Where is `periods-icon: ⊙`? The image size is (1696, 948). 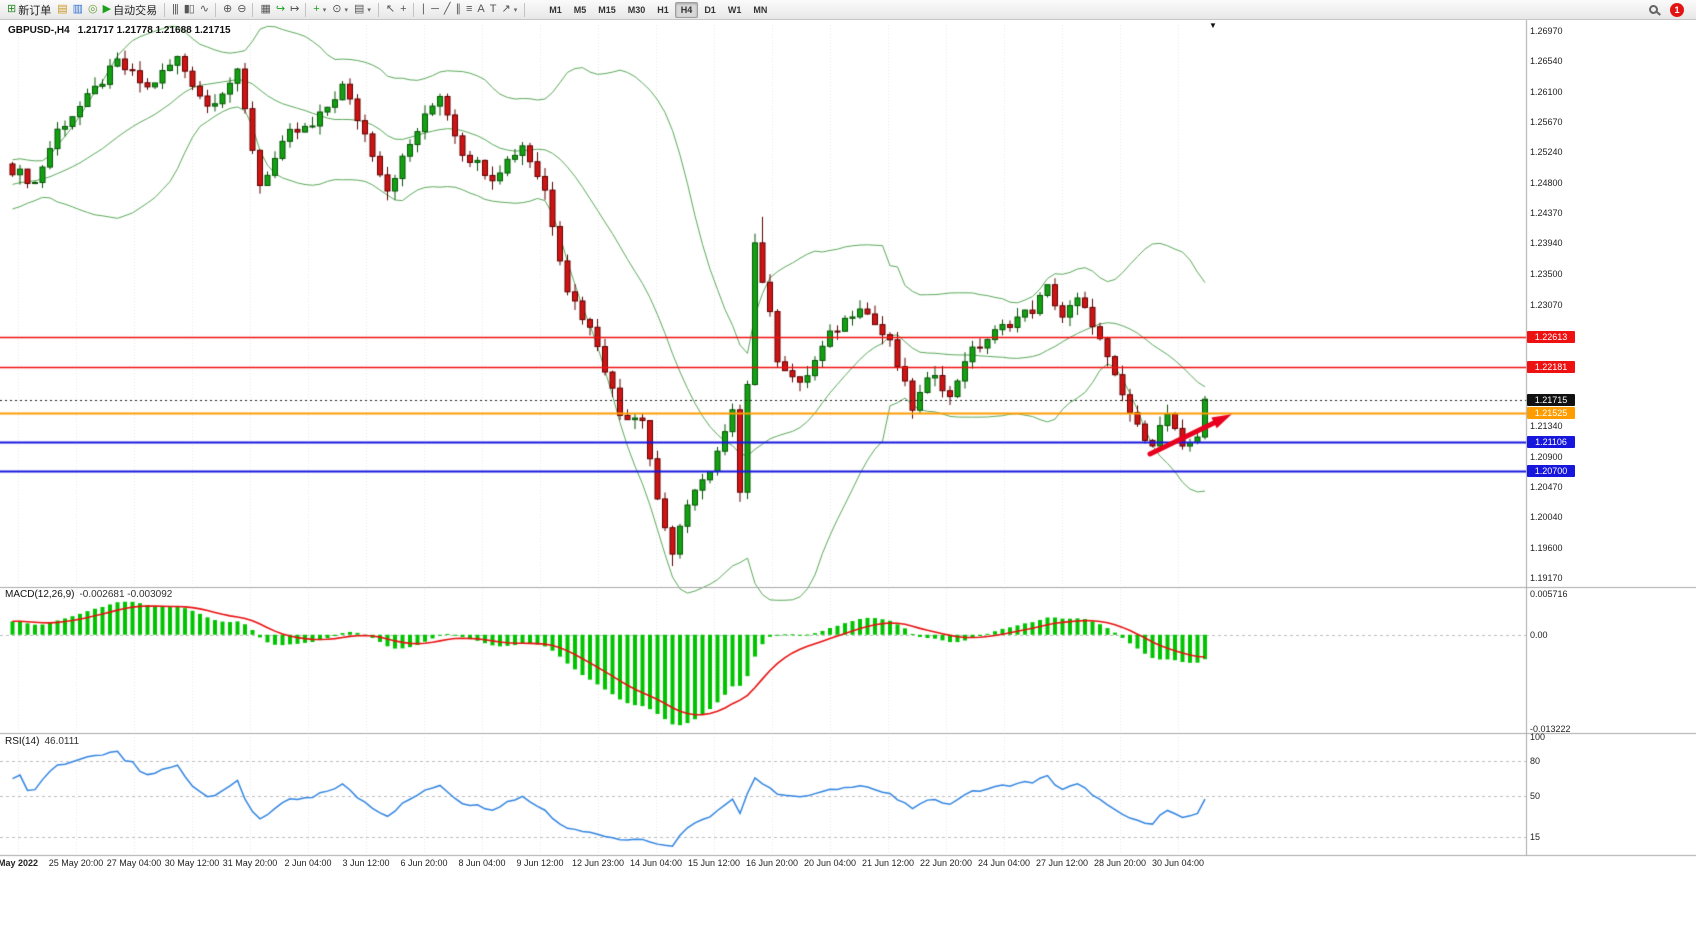 periods-icon: ⊙ is located at coordinates (336, 9).